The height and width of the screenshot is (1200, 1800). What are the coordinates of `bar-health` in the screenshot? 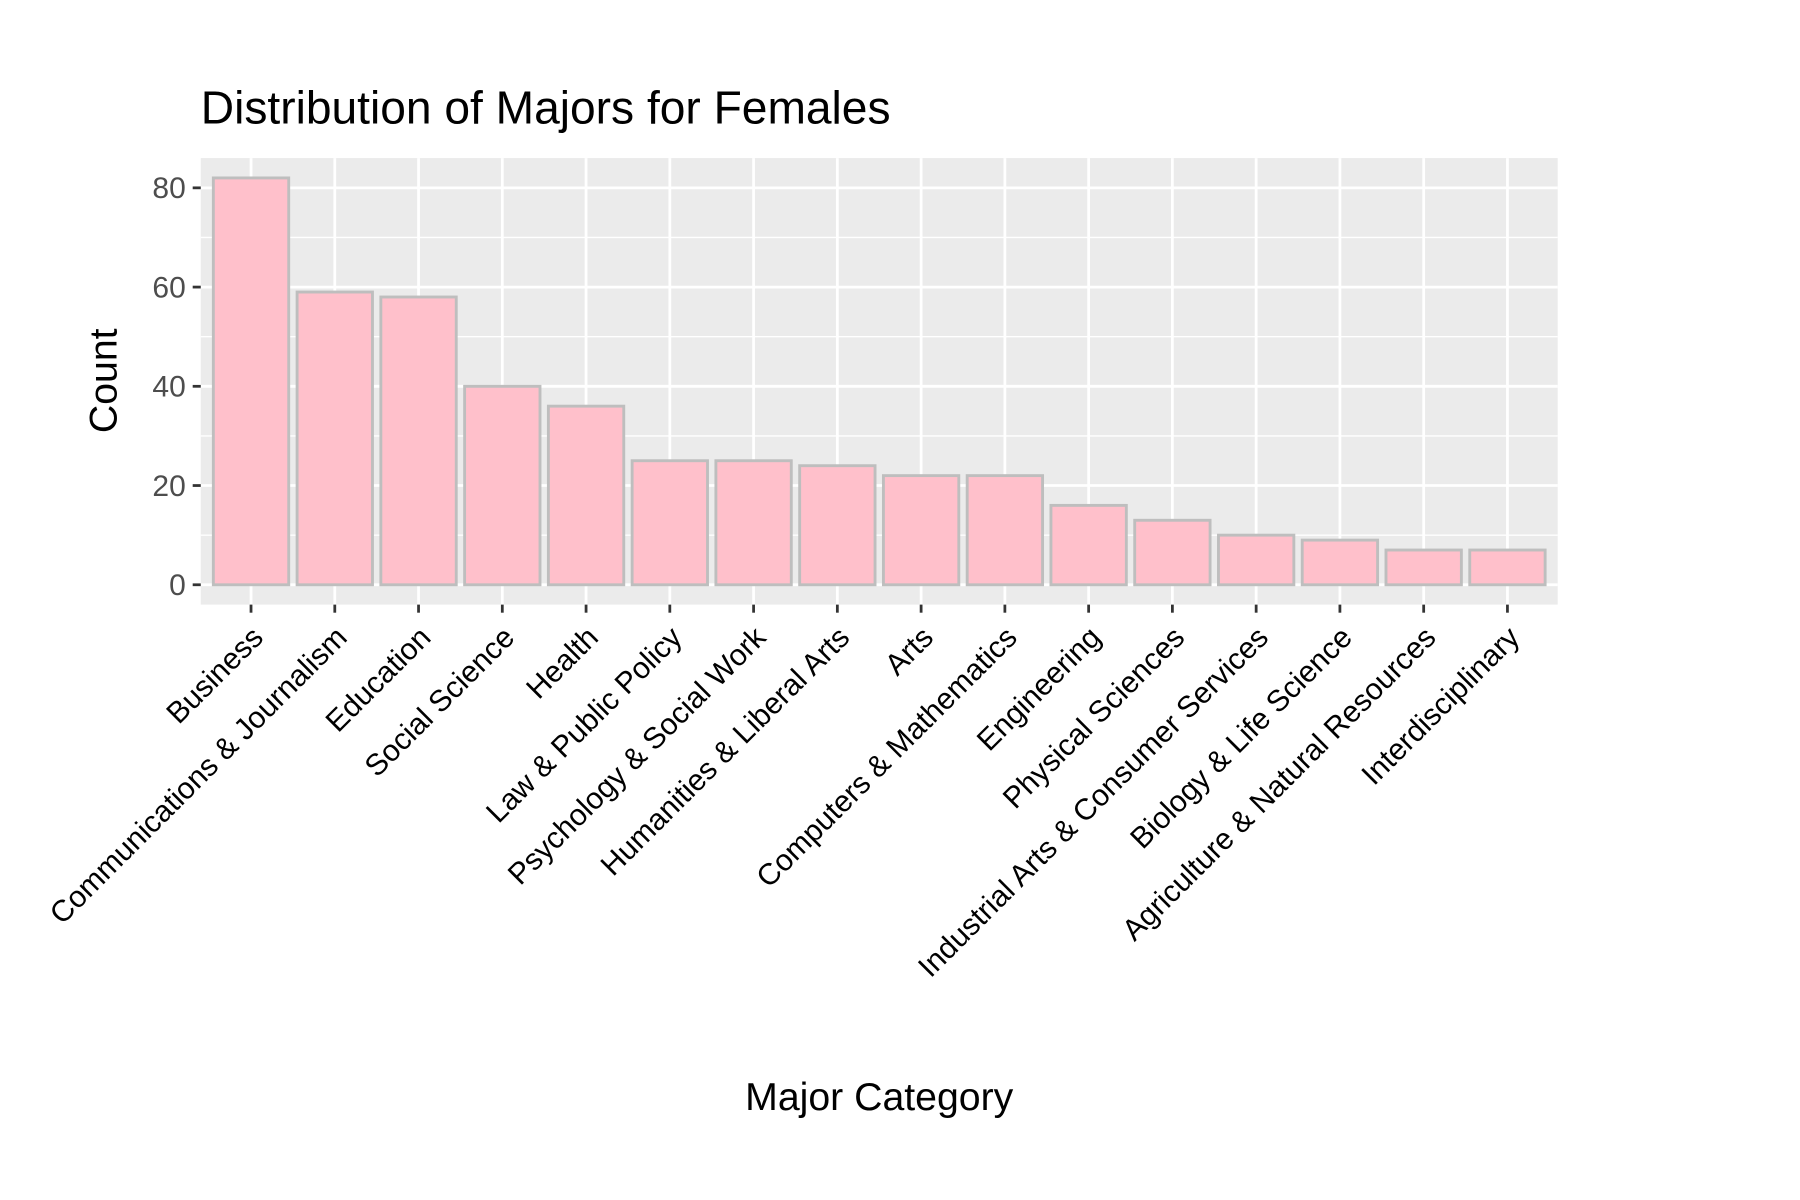 It's located at (586, 495).